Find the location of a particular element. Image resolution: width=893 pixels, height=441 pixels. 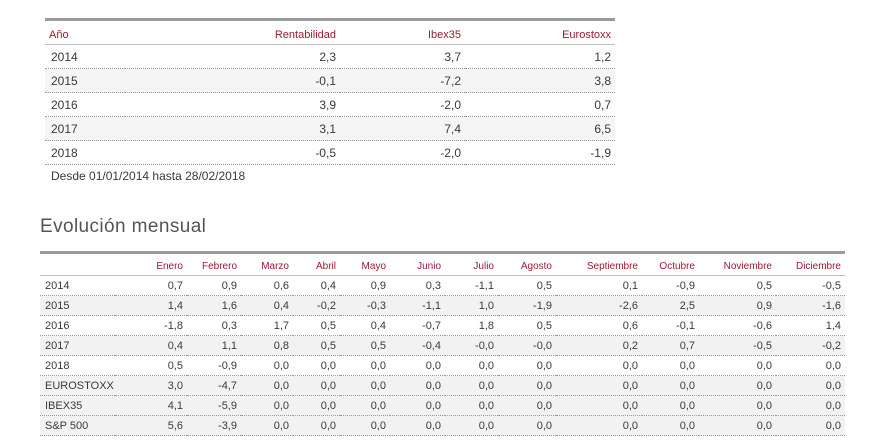

monthly-cell: -0,0 is located at coordinates (527, 345).